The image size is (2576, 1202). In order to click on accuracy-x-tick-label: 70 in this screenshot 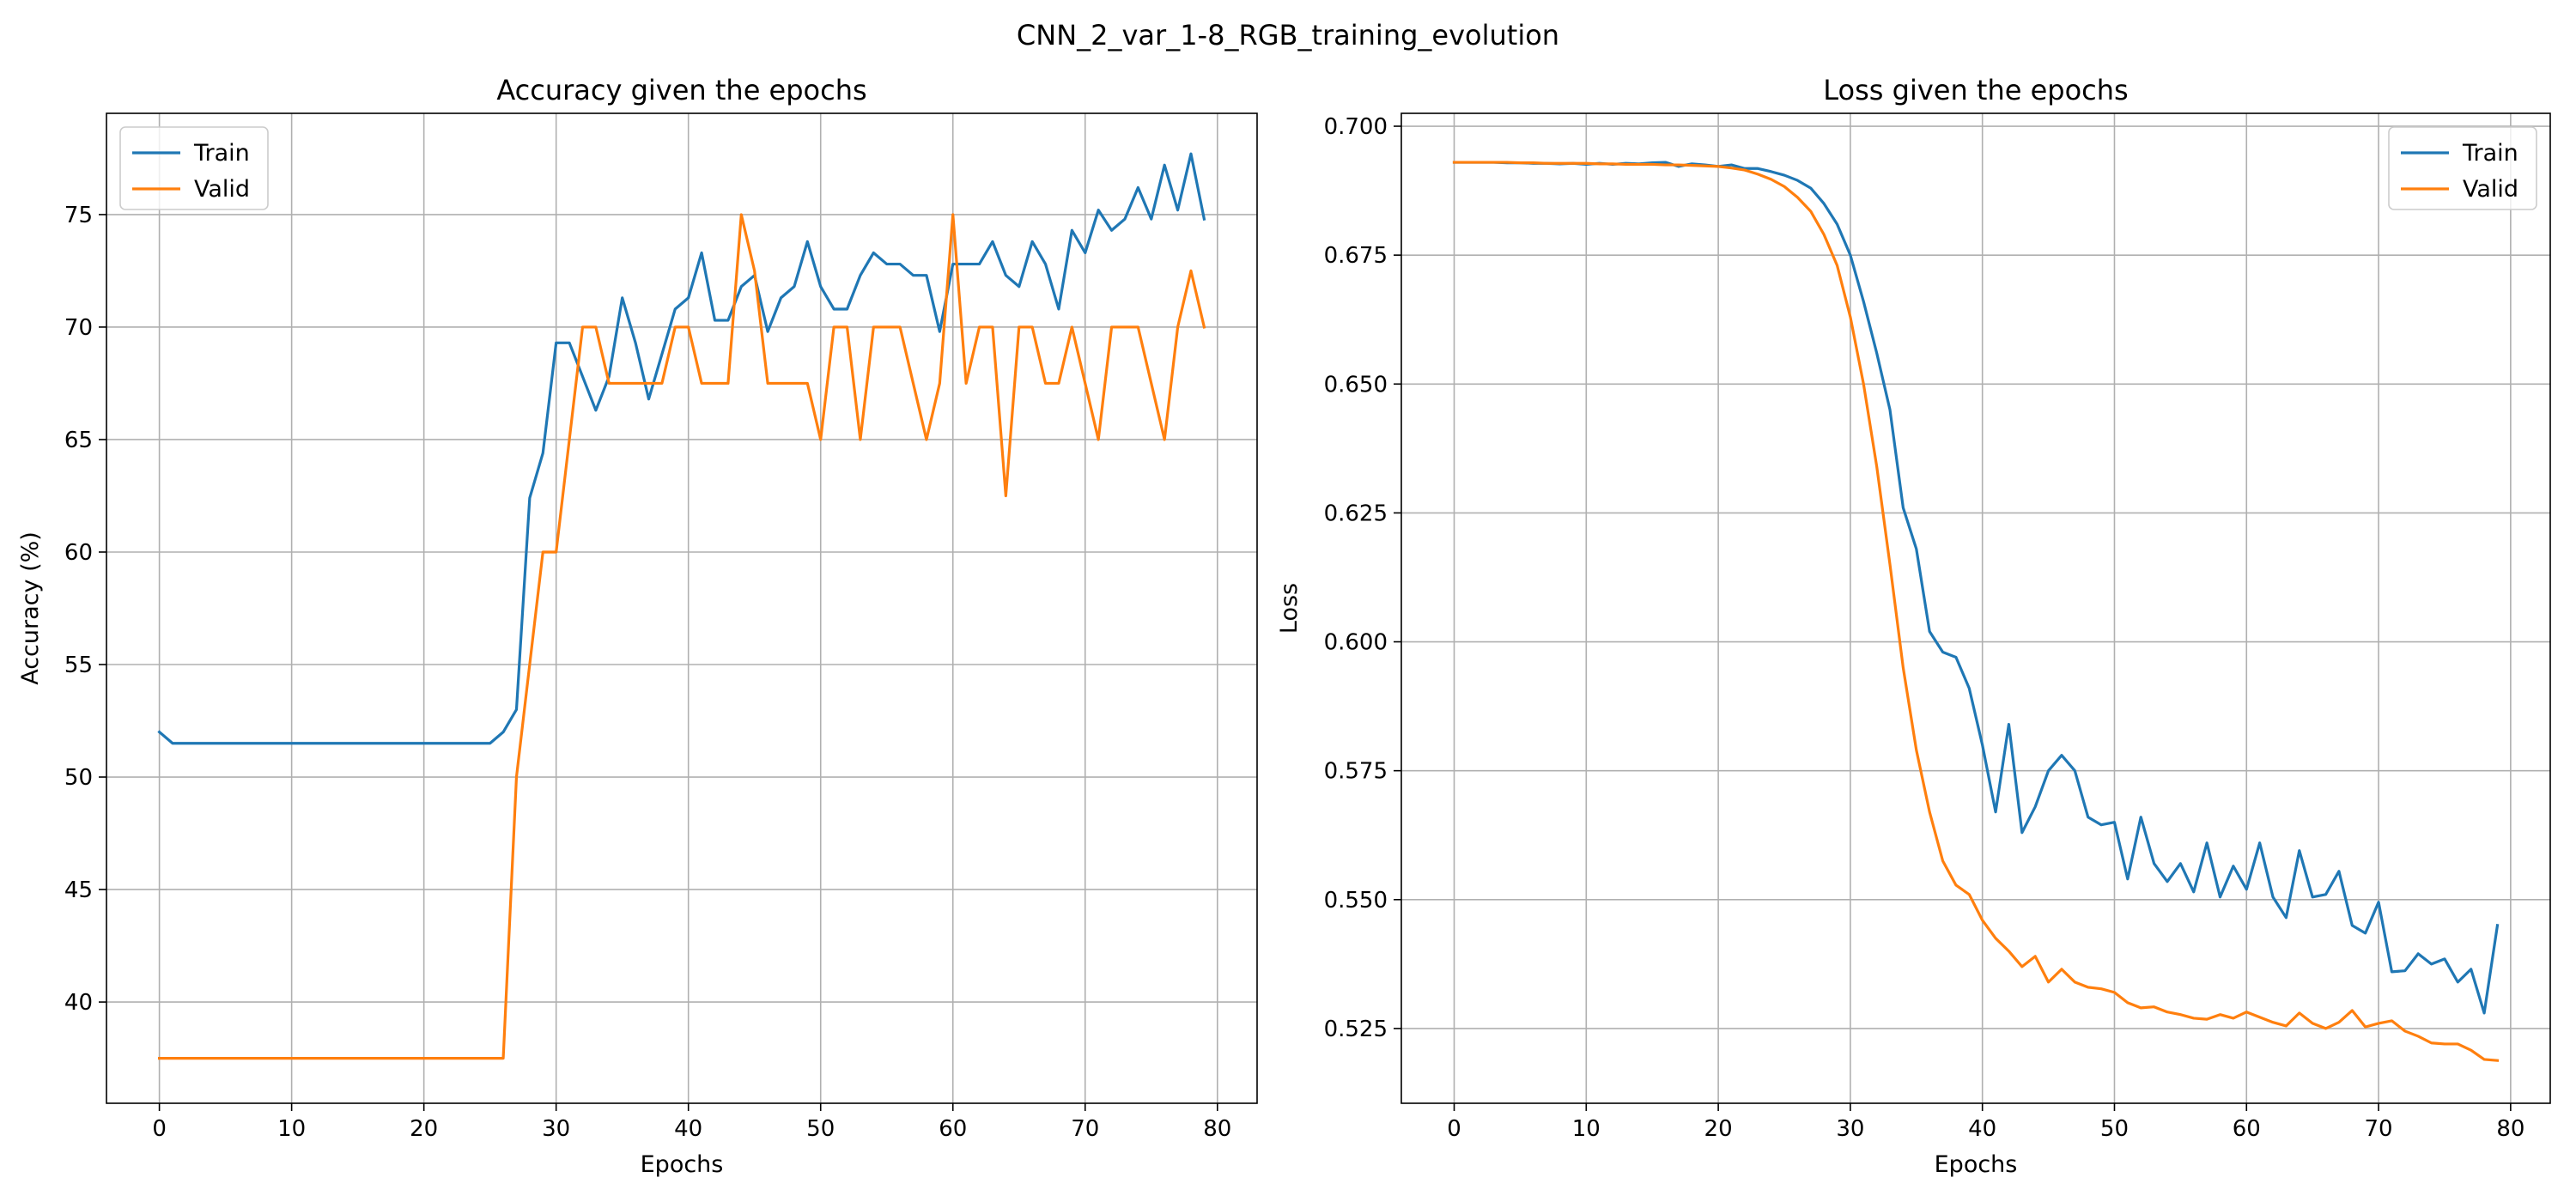, I will do `click(1085, 1129)`.